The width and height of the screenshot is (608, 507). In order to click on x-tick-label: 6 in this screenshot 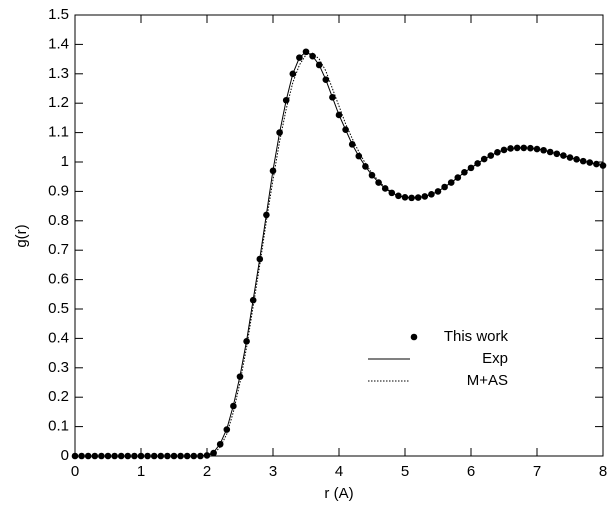, I will do `click(471, 471)`.